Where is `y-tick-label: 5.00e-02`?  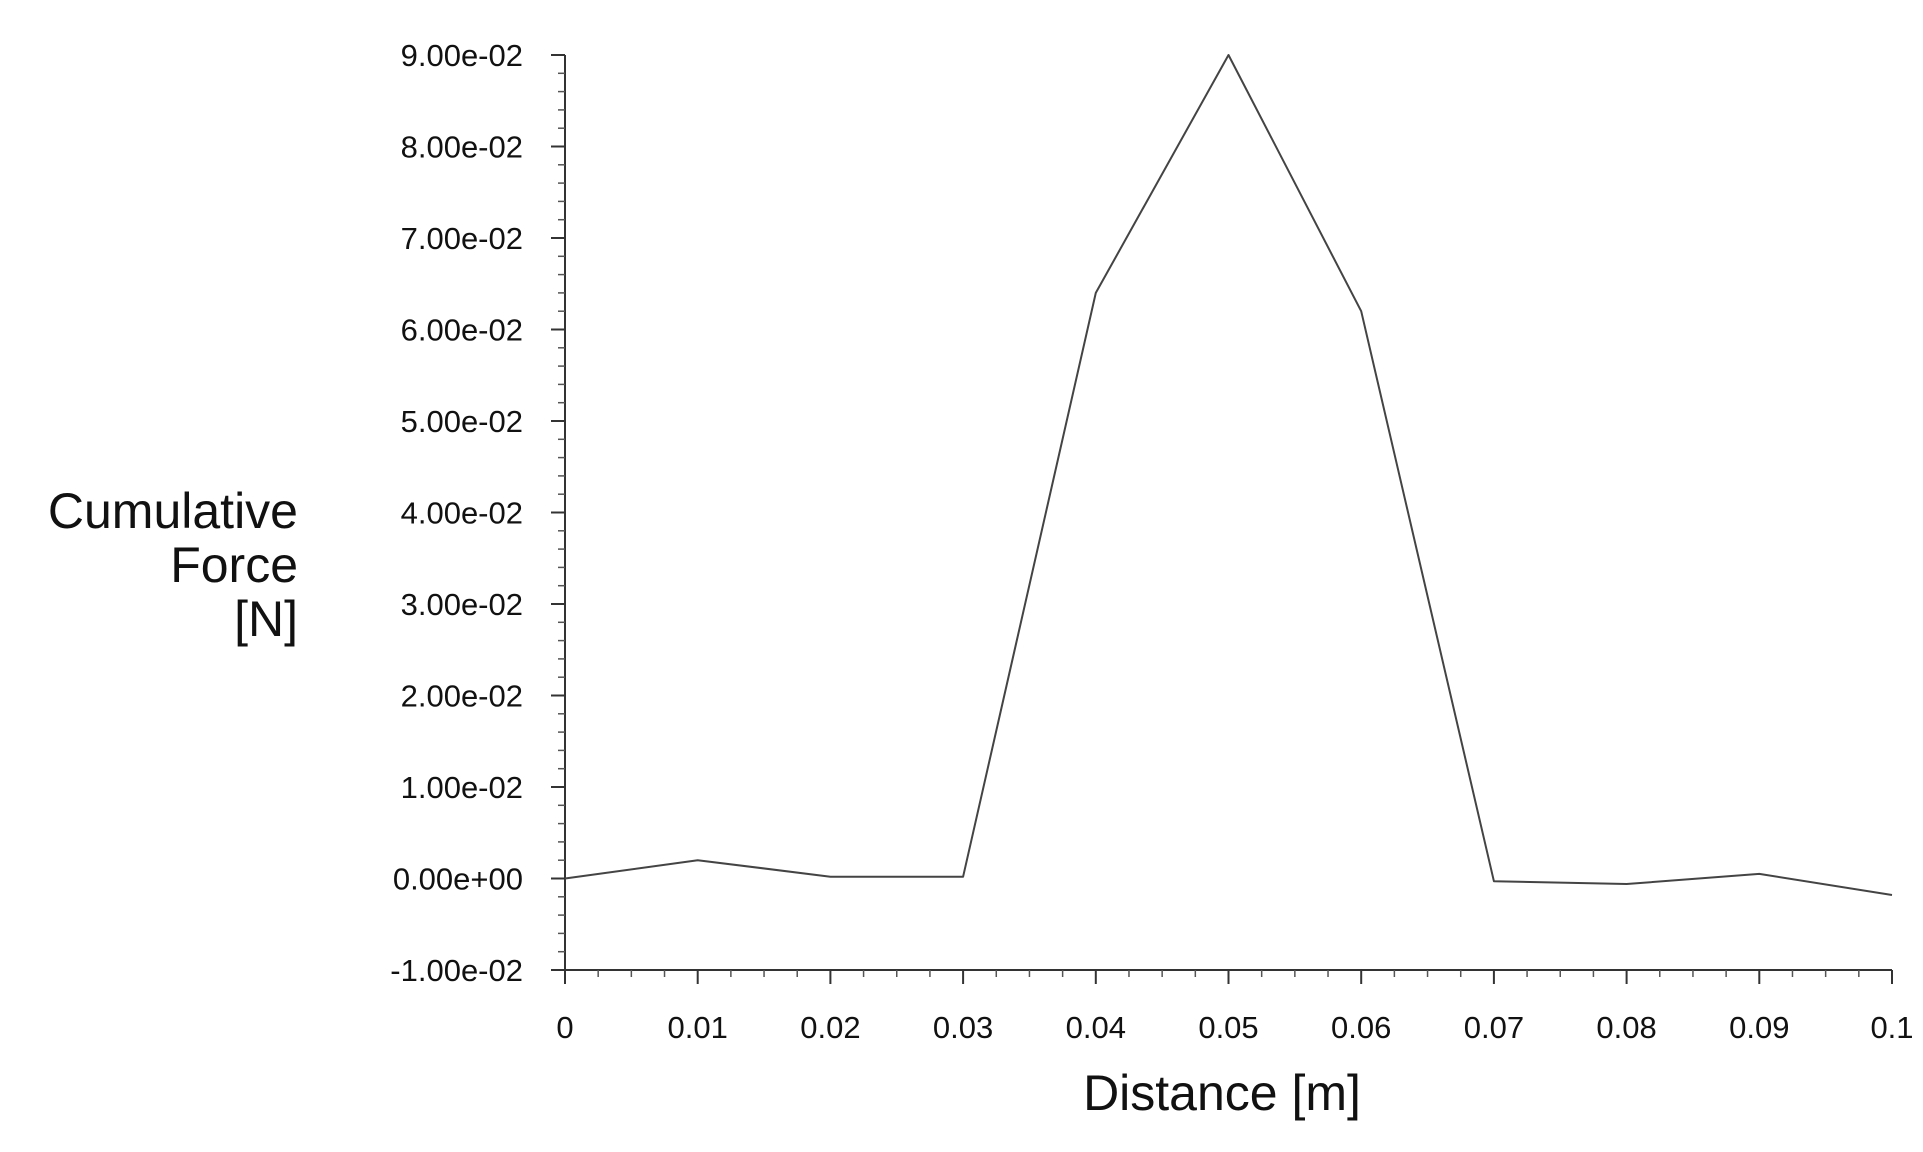 y-tick-label: 5.00e-02 is located at coordinates (462, 421).